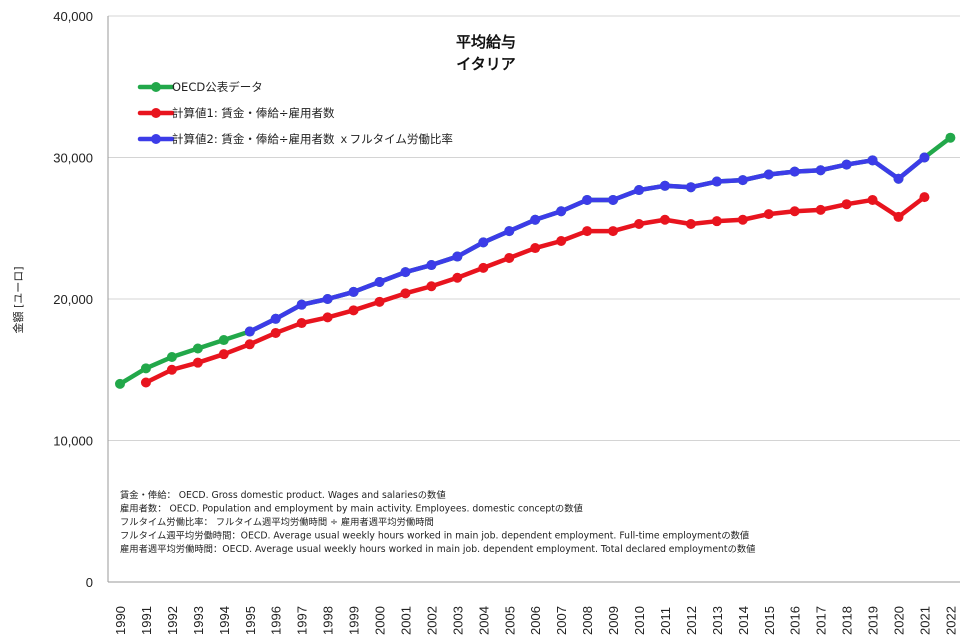 Image resolution: width=977 pixels, height=639 pixels. I want to click on legend-entry: OECD公表データ, so click(200, 87).